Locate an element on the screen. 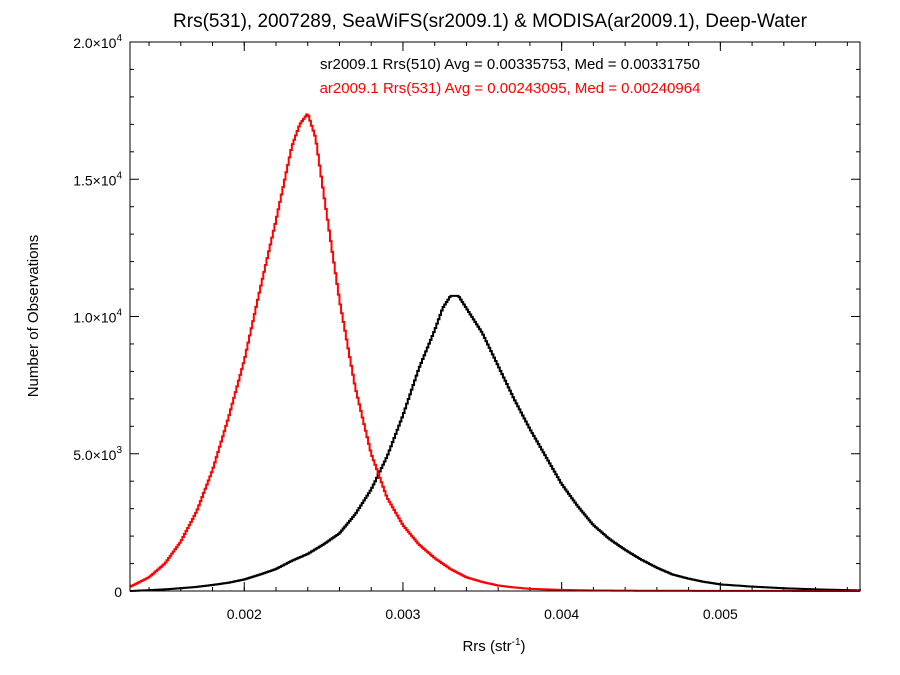  y-axis-label: Number of Observations is located at coordinates (33, 316).